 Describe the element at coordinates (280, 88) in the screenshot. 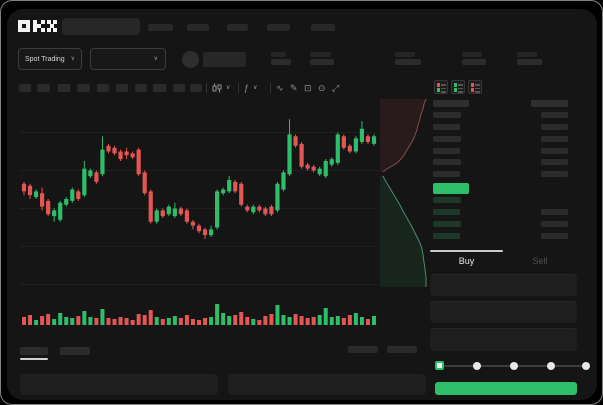

I see `line-tool-icon: ∿` at that location.